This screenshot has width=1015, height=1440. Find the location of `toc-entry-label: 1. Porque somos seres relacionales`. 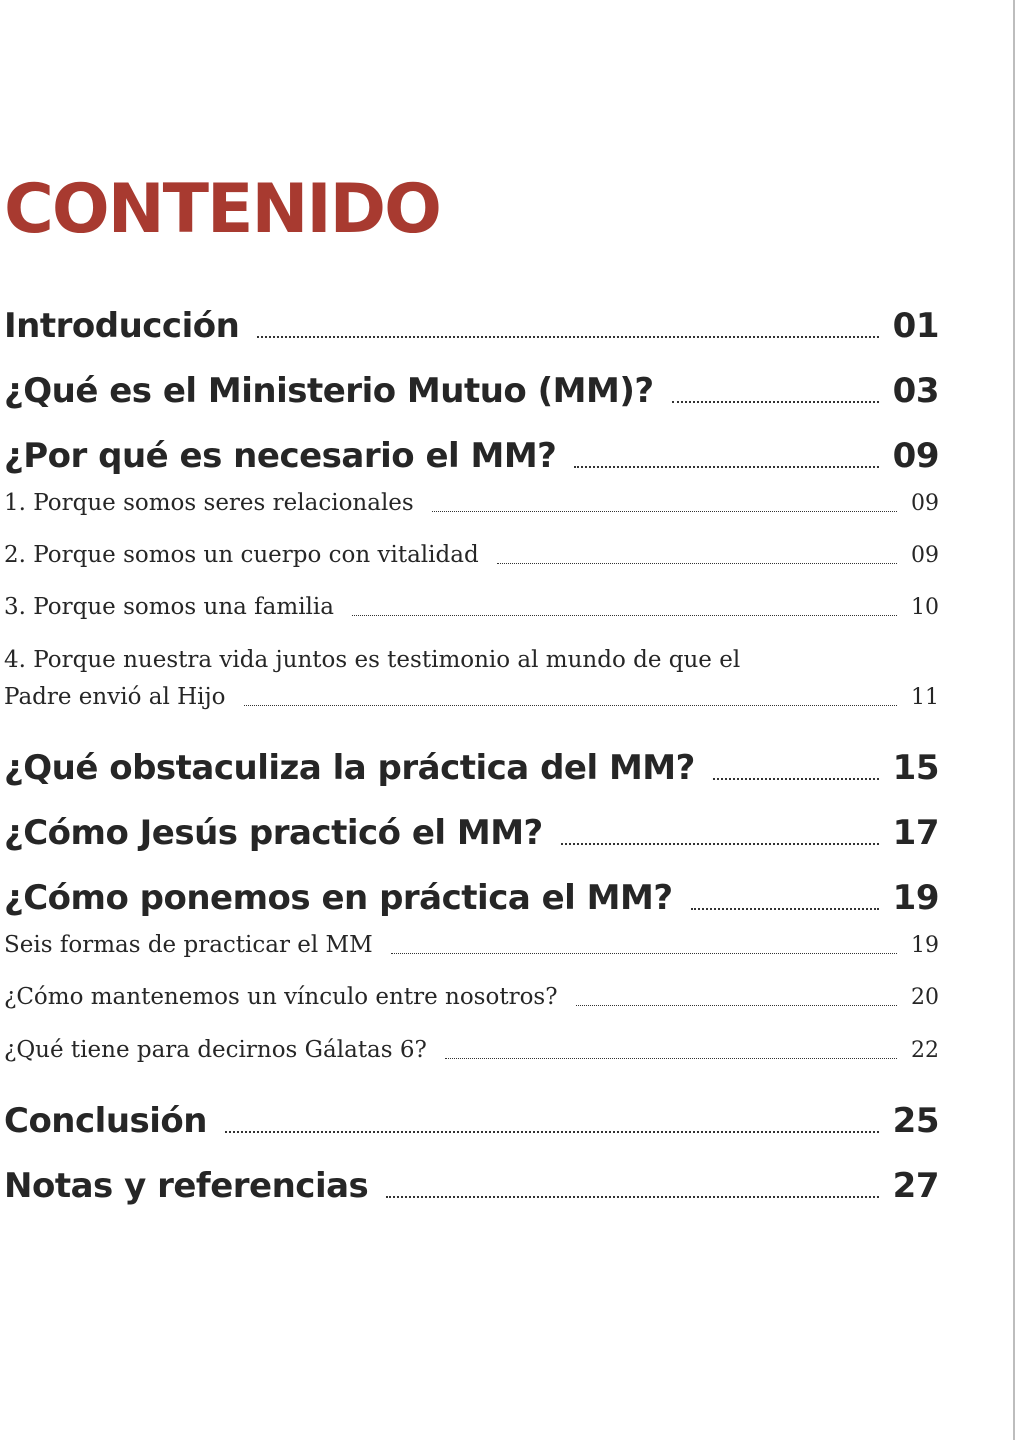

toc-entry-label: 1. Porque somos seres relacionales is located at coordinates (209, 503).